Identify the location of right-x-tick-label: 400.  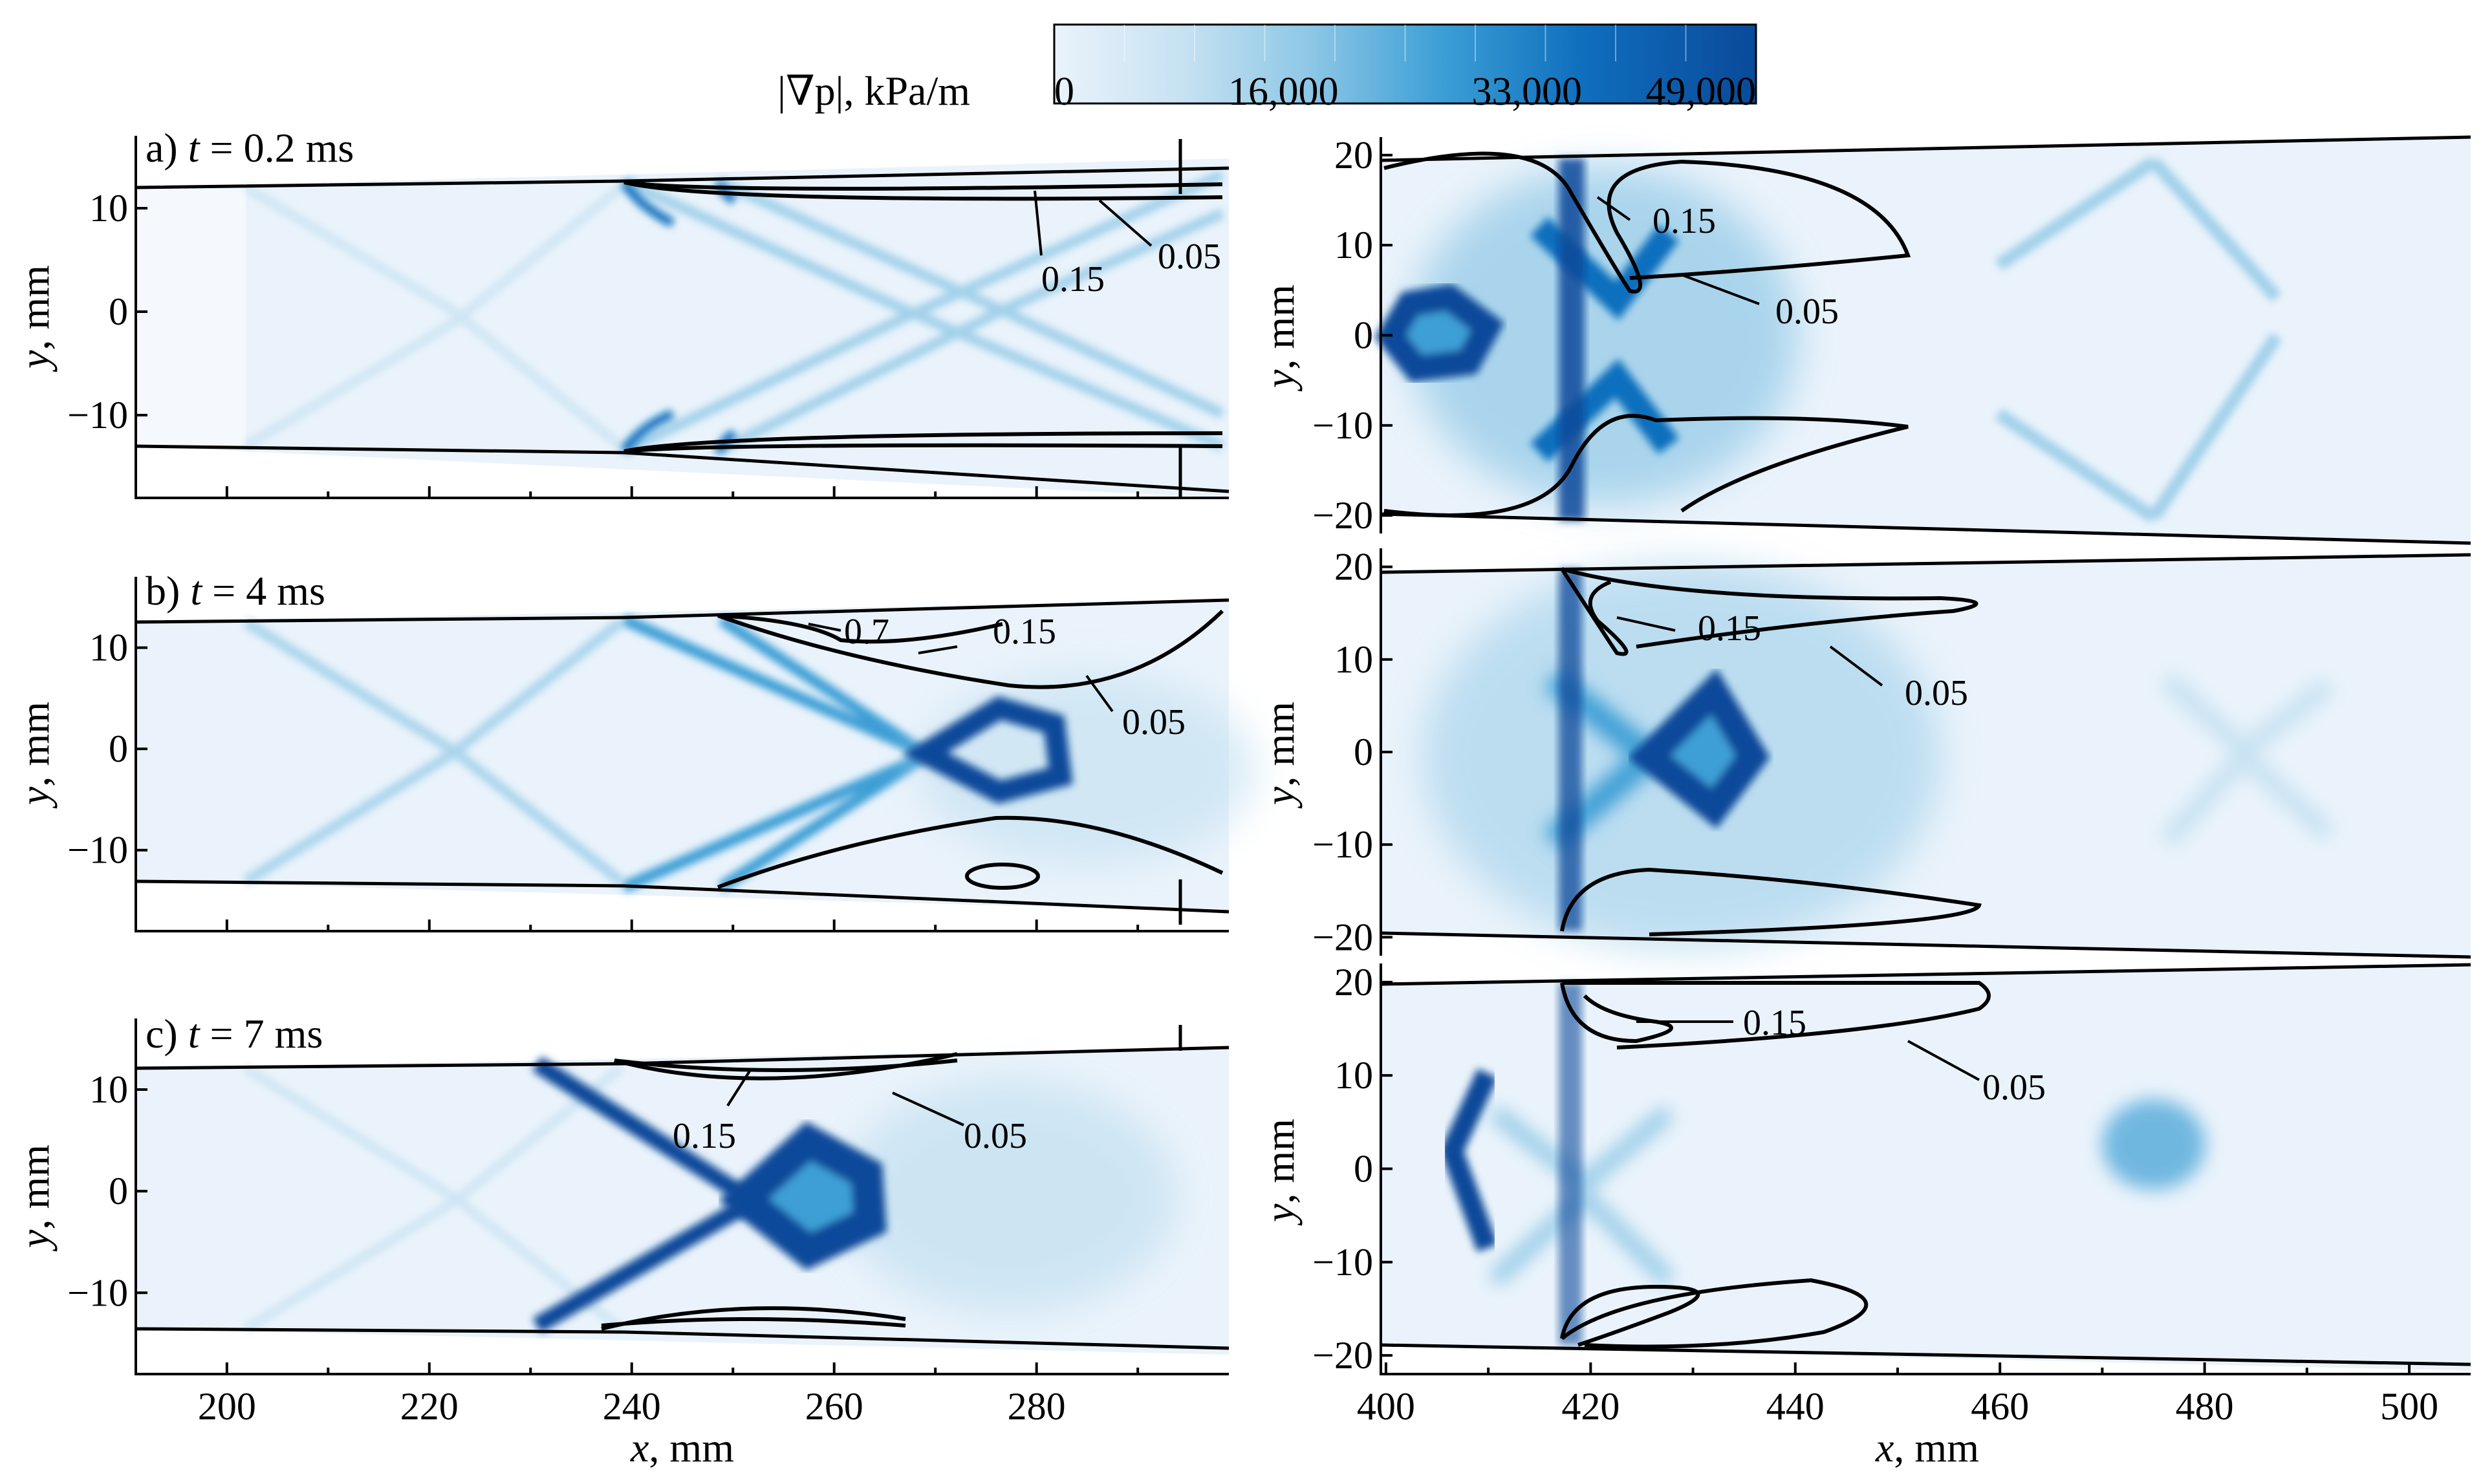
(1386, 1406).